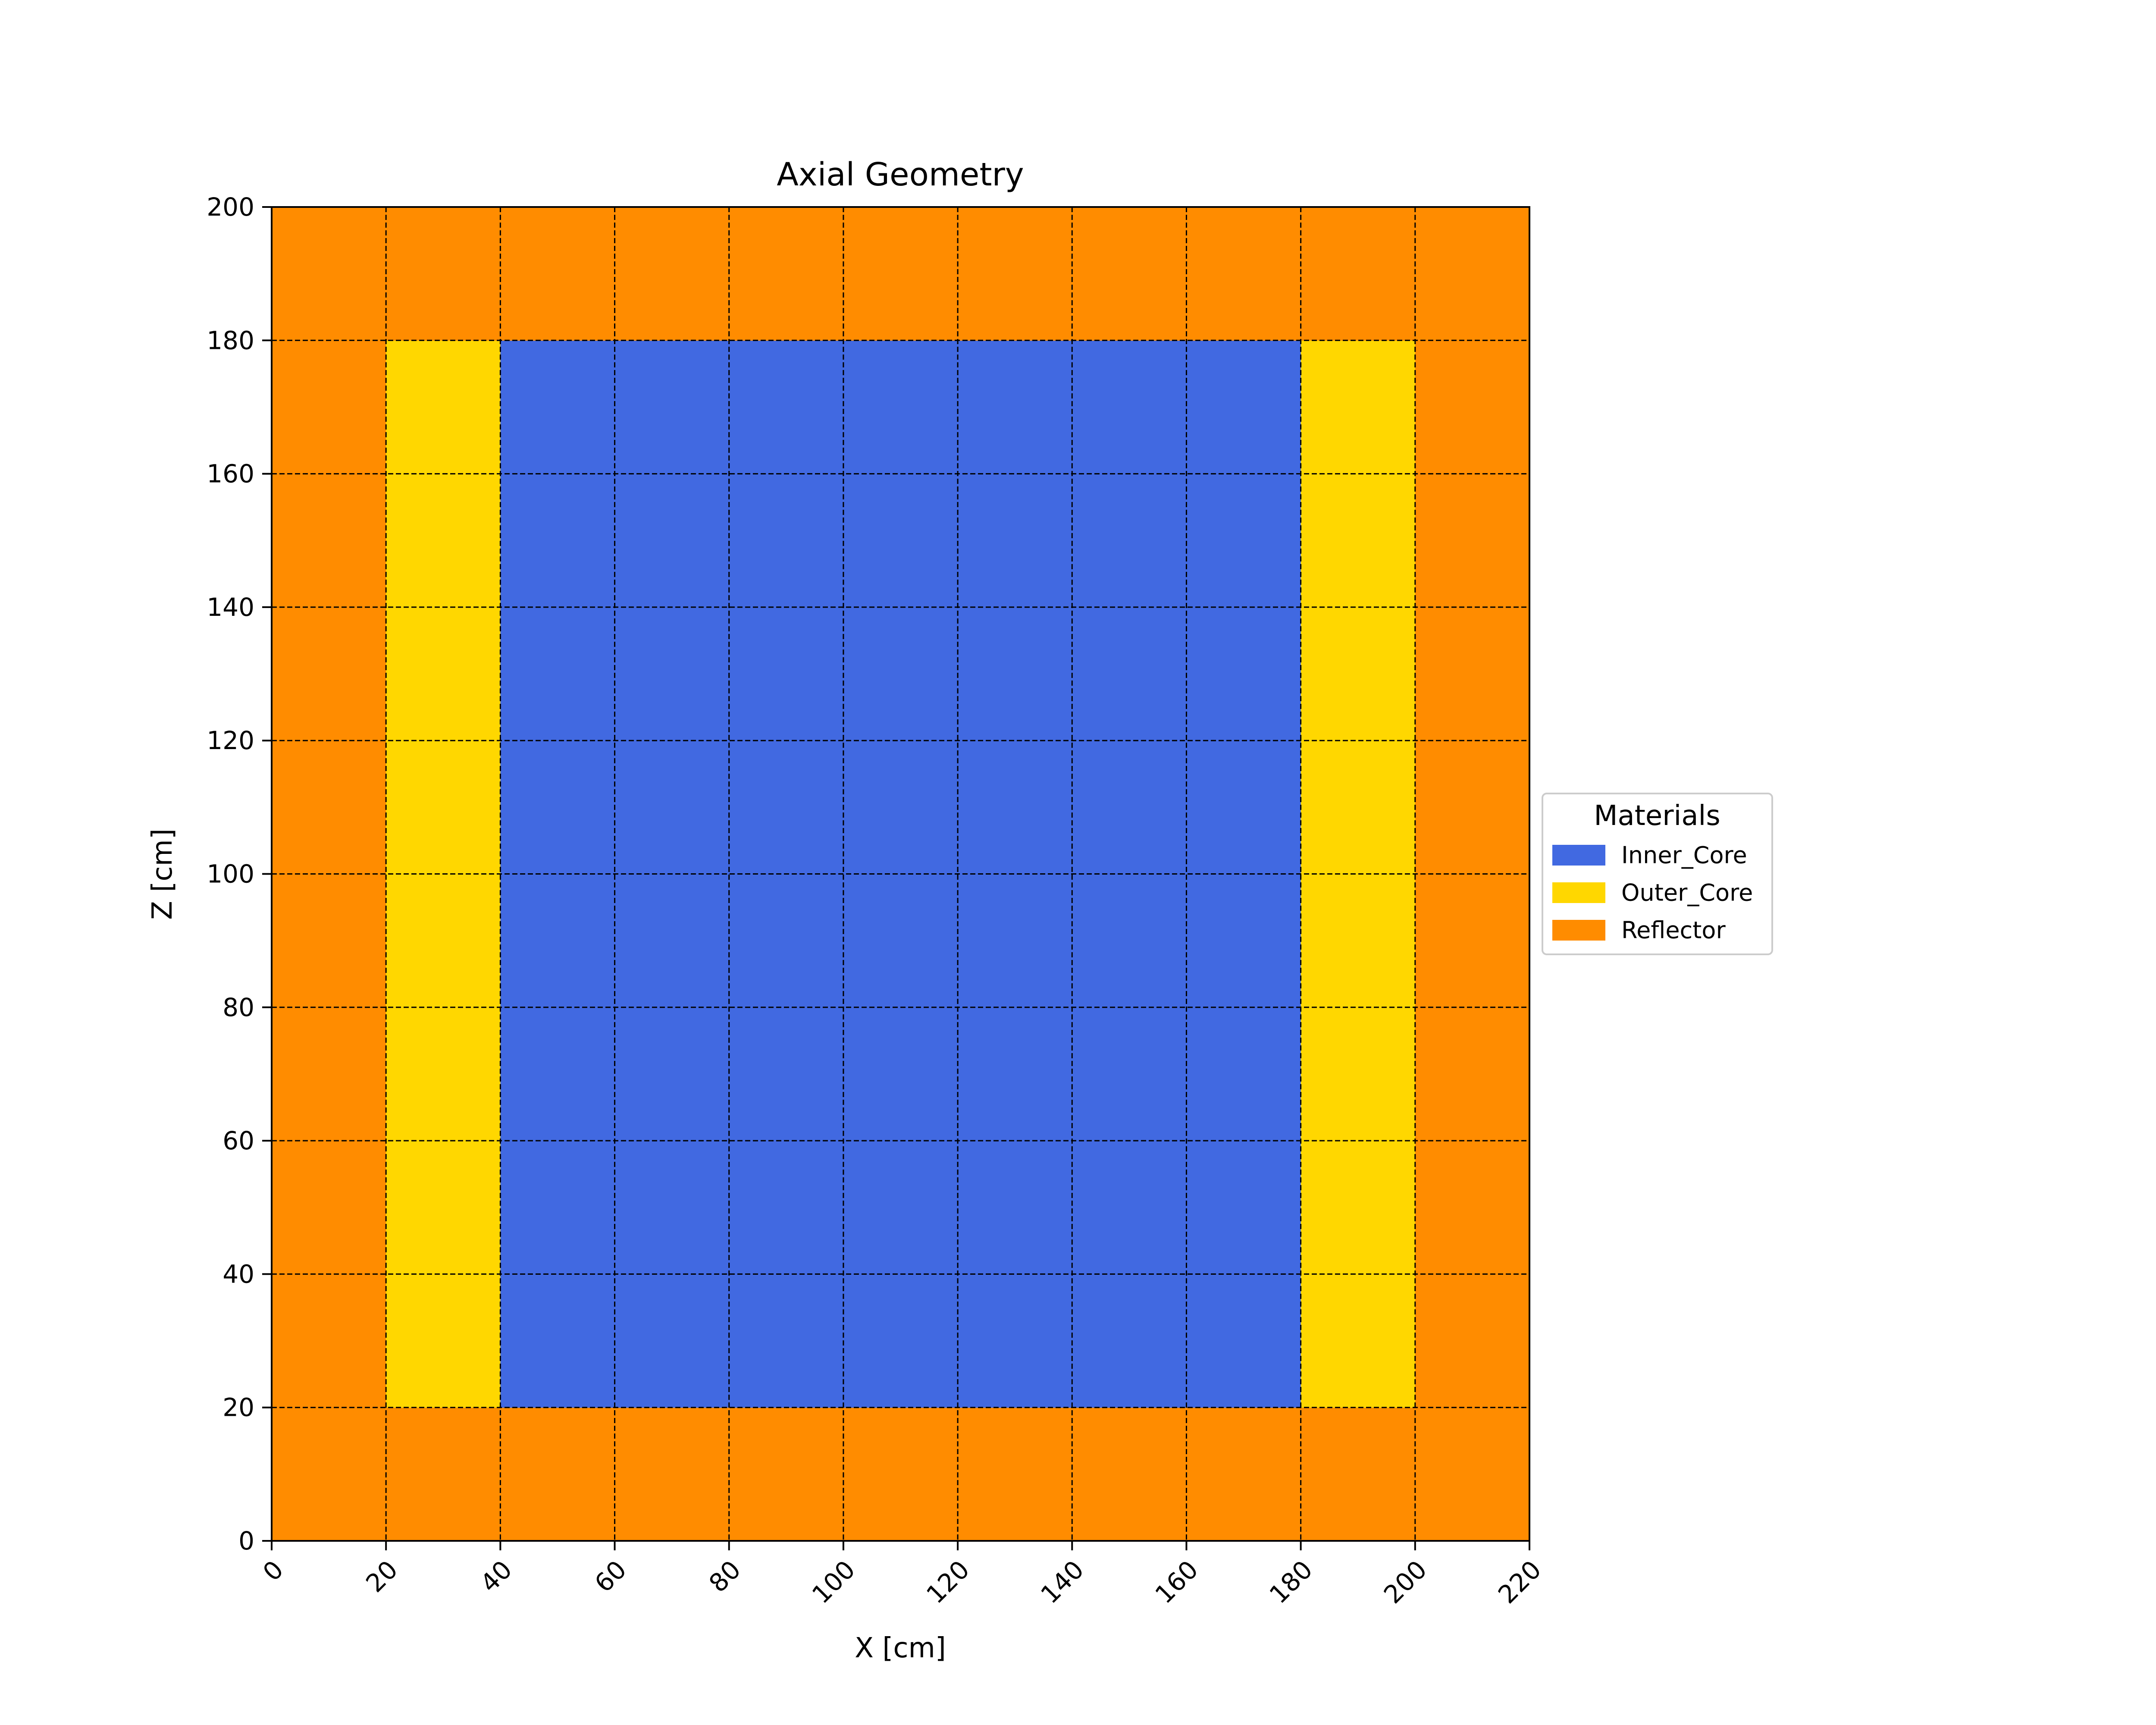 The height and width of the screenshot is (1725, 2156). I want to click on legend-swatch-inner-core, so click(1578, 855).